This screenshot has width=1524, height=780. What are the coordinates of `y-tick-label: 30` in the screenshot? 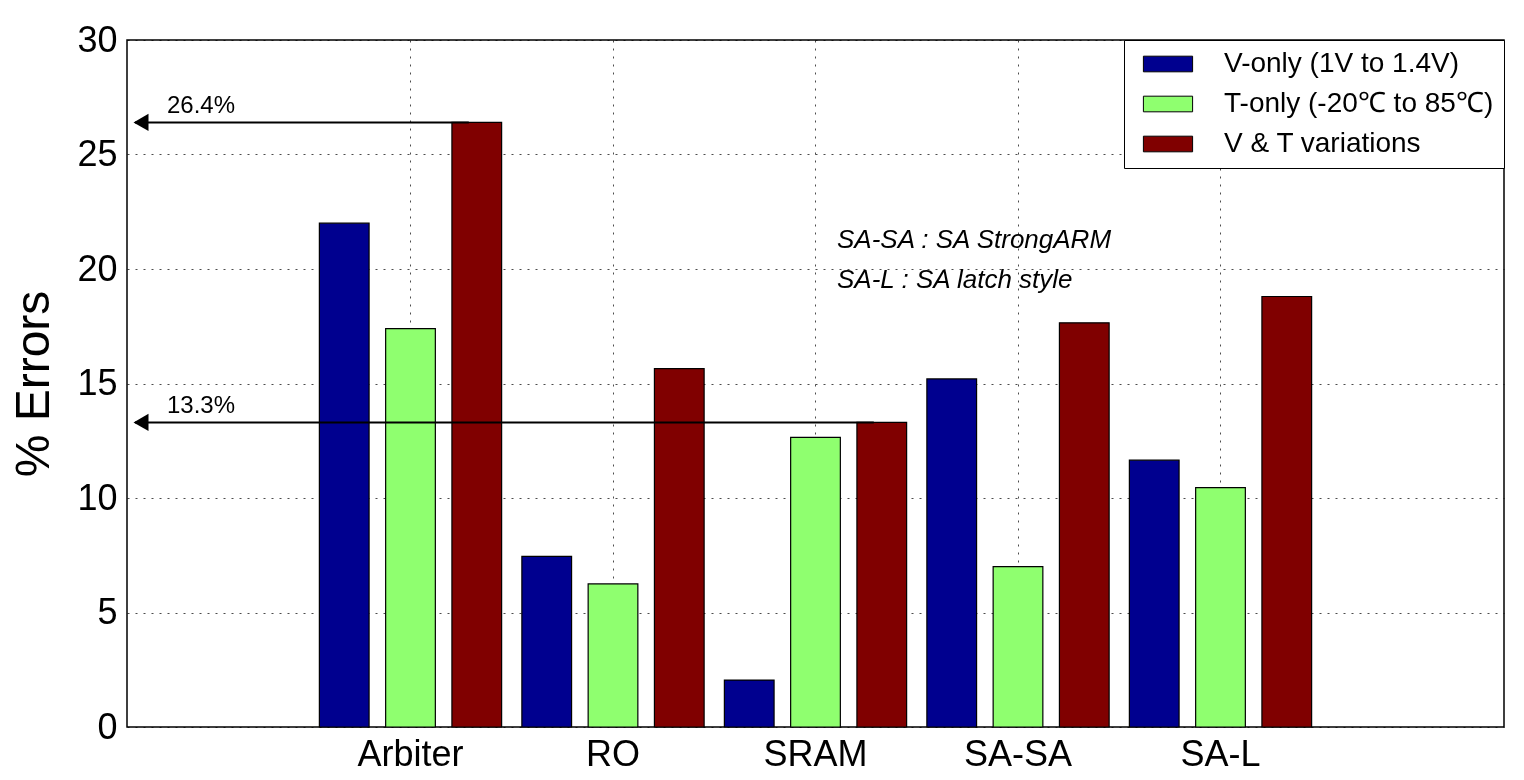 It's located at (97, 39).